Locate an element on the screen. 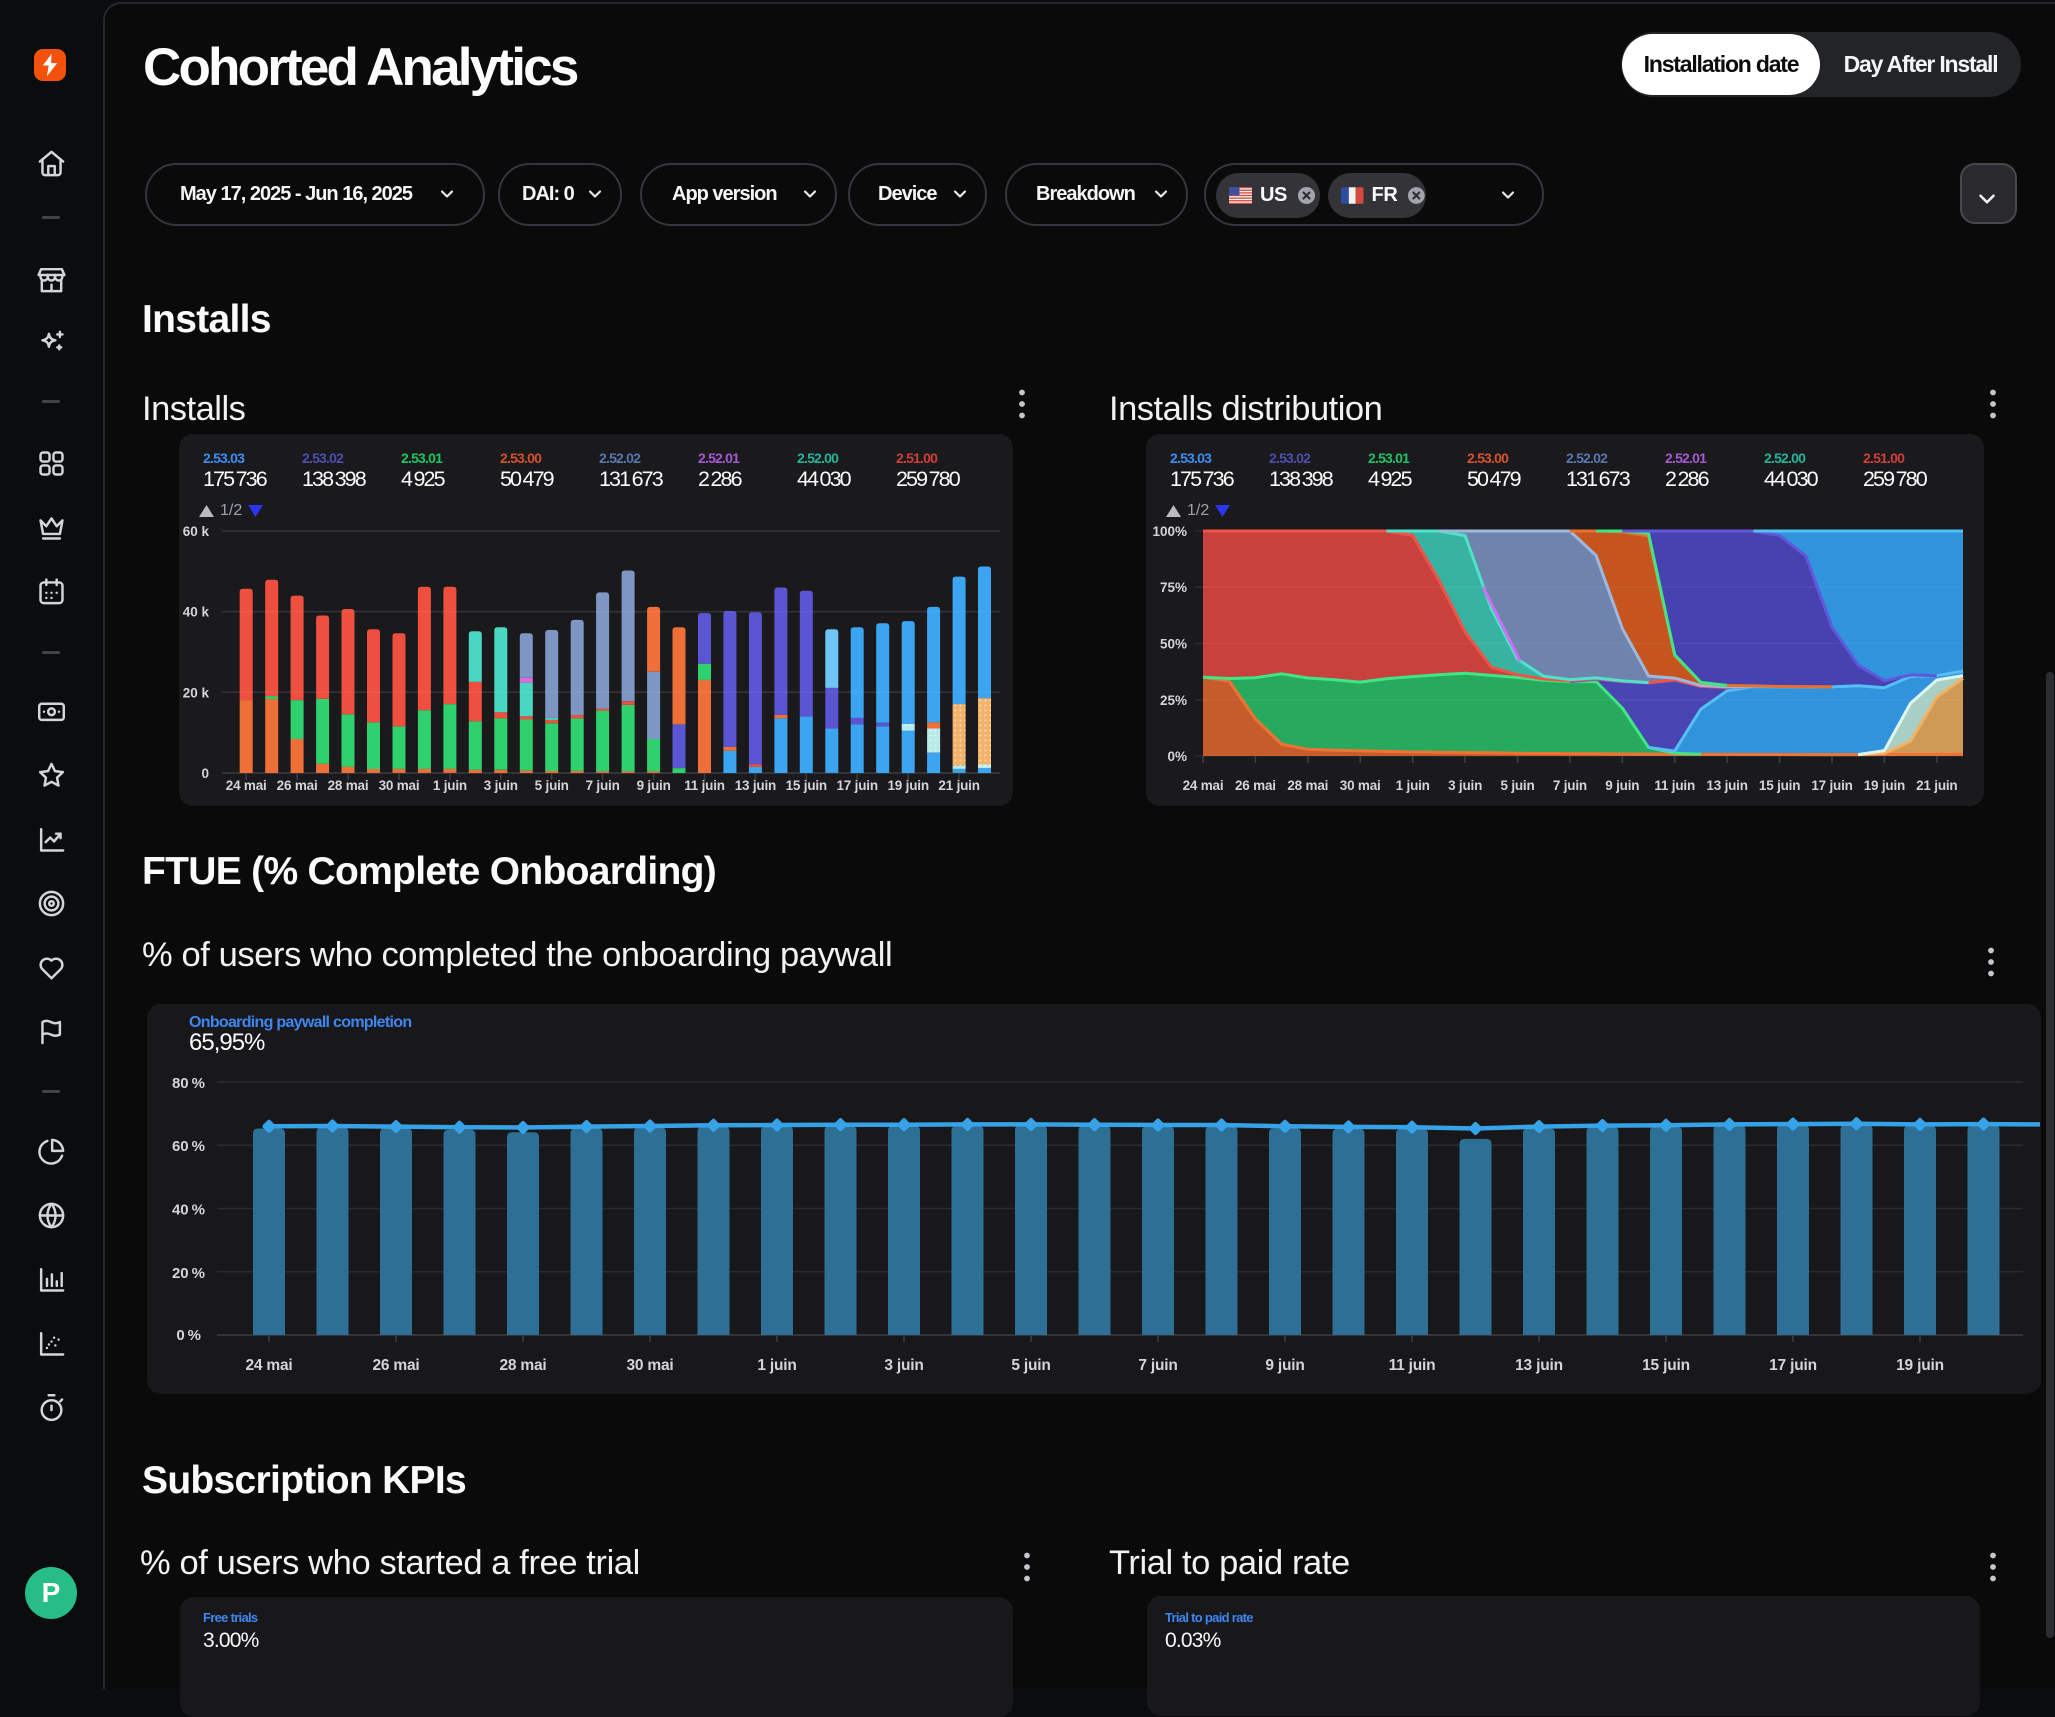 Image resolution: width=2055 pixels, height=1717 pixels. svg-text: 40 % is located at coordinates (188, 1210).